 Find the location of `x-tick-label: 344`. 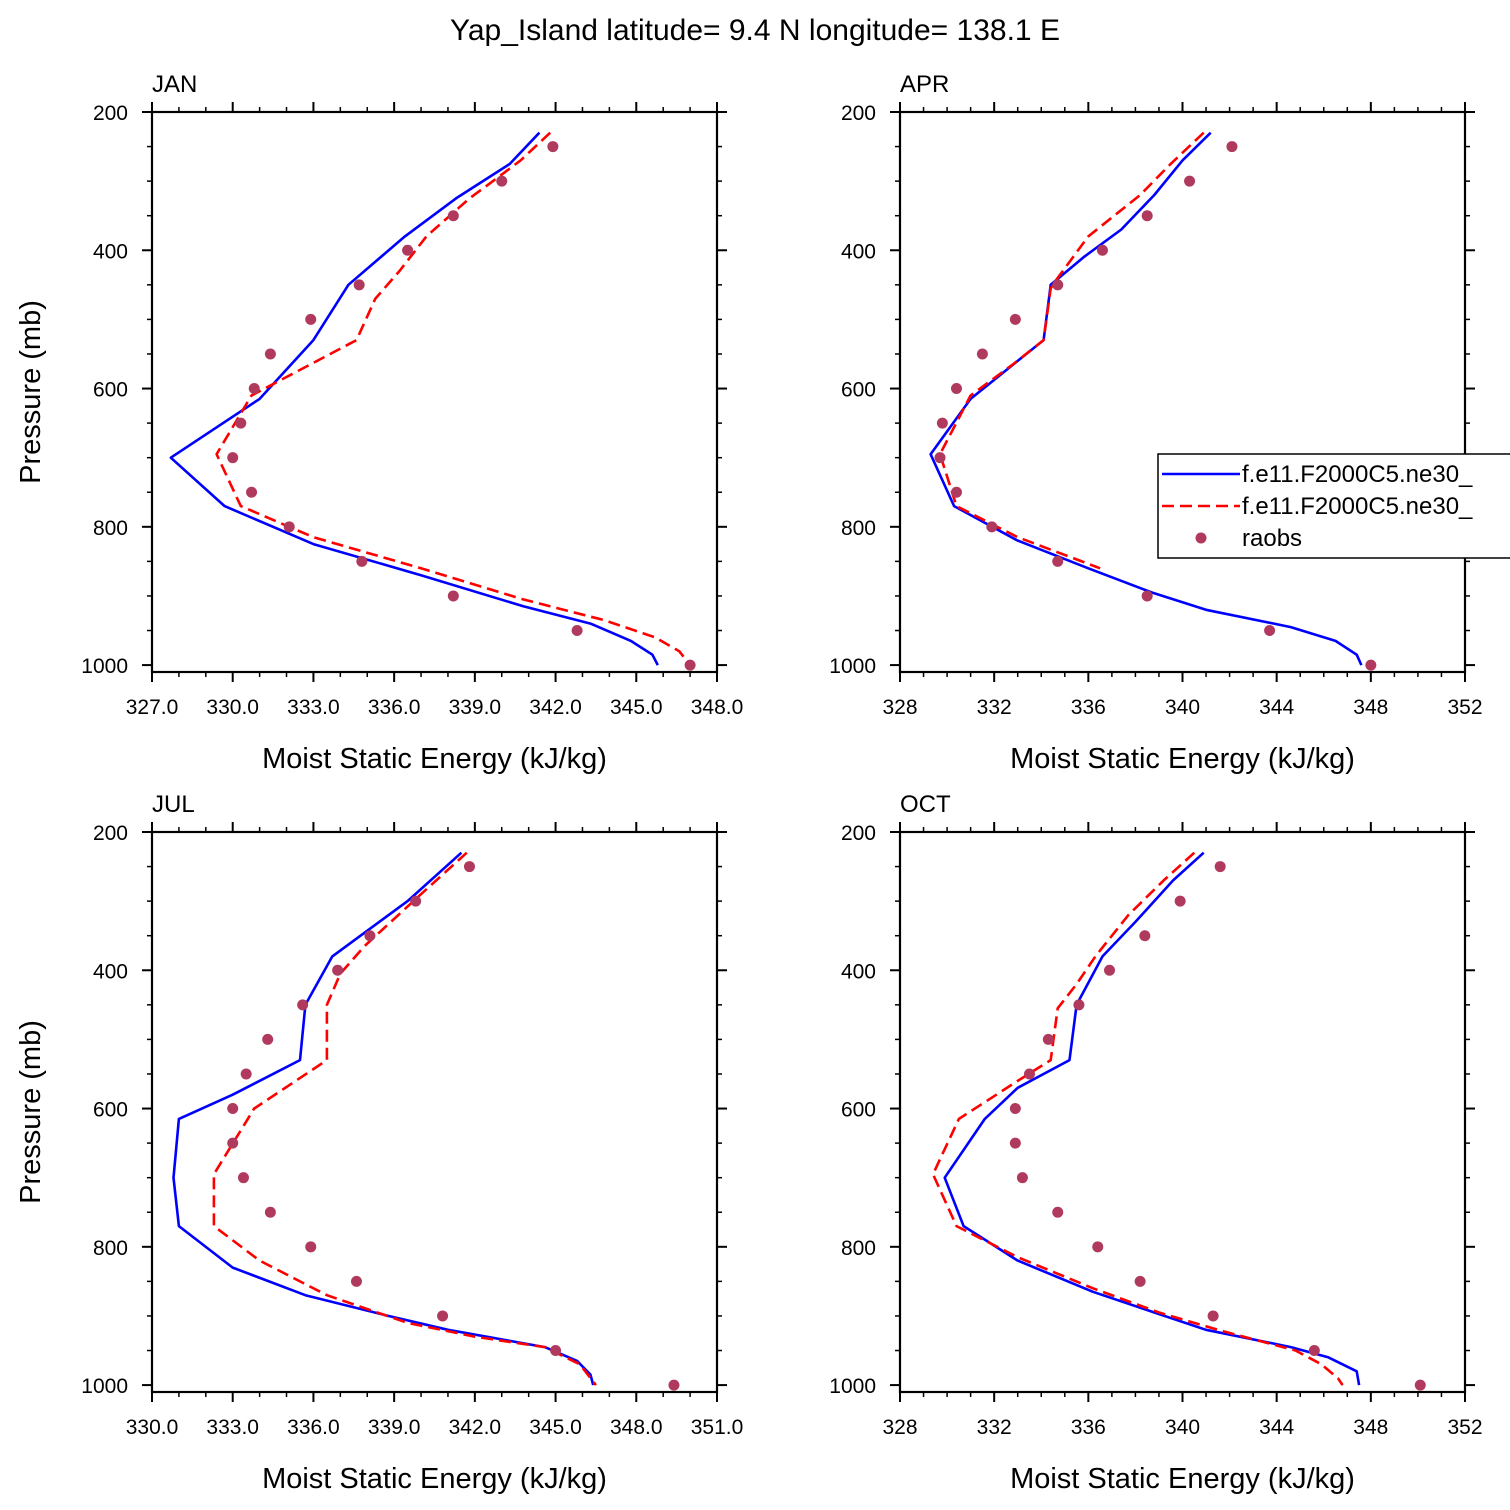

x-tick-label: 344 is located at coordinates (1276, 707).